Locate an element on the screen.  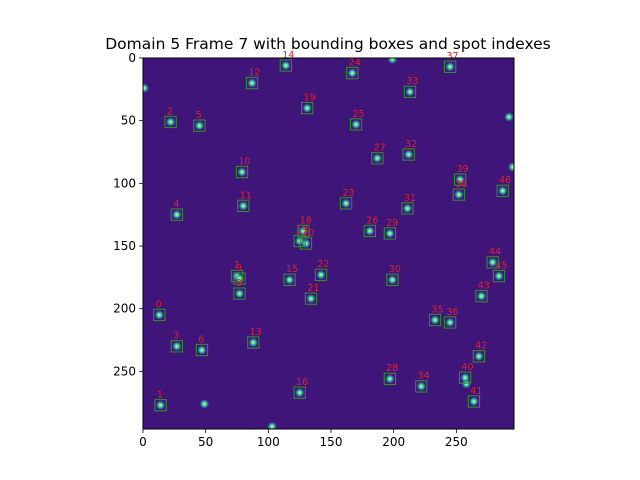
spot-index-label-28: 28 is located at coordinates (392, 368).